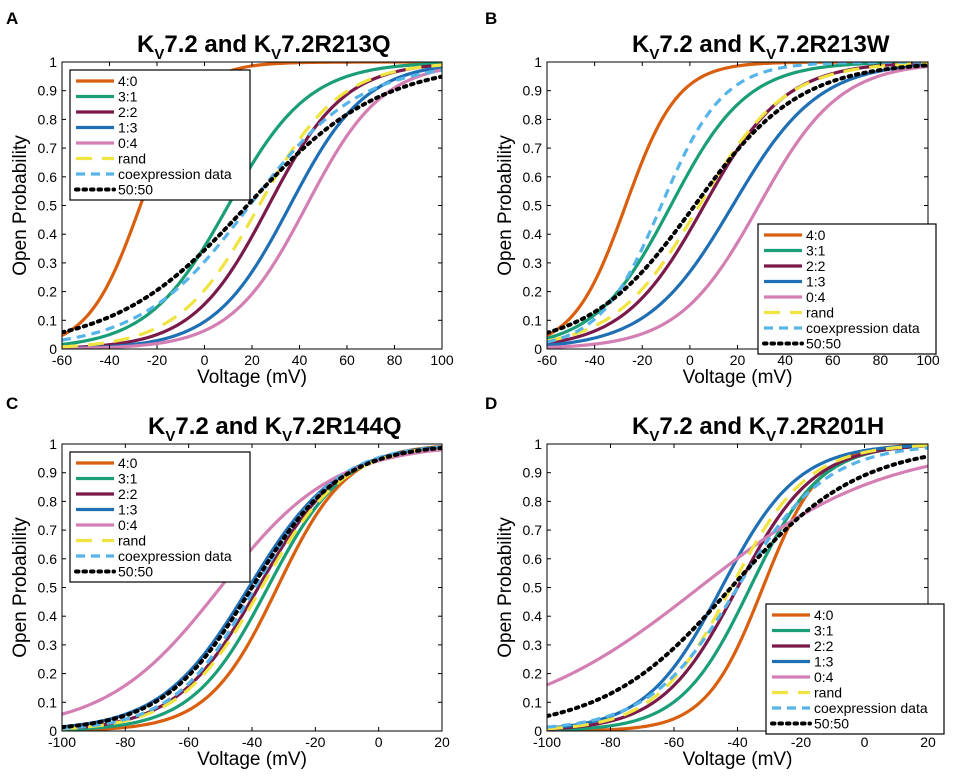 The image size is (957, 776). I want to click on series-line-coexpression-data, so click(252, 587).